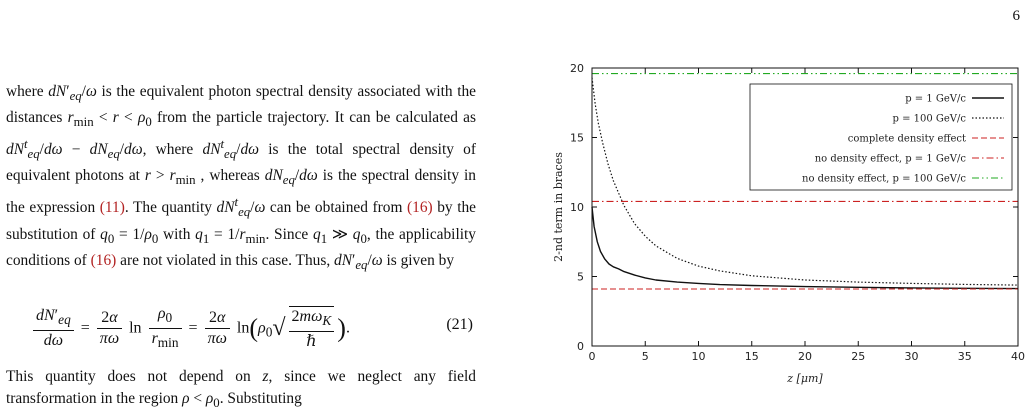 The width and height of the screenshot is (1034, 418). I want to click on x-tick-label: 0, so click(592, 356).